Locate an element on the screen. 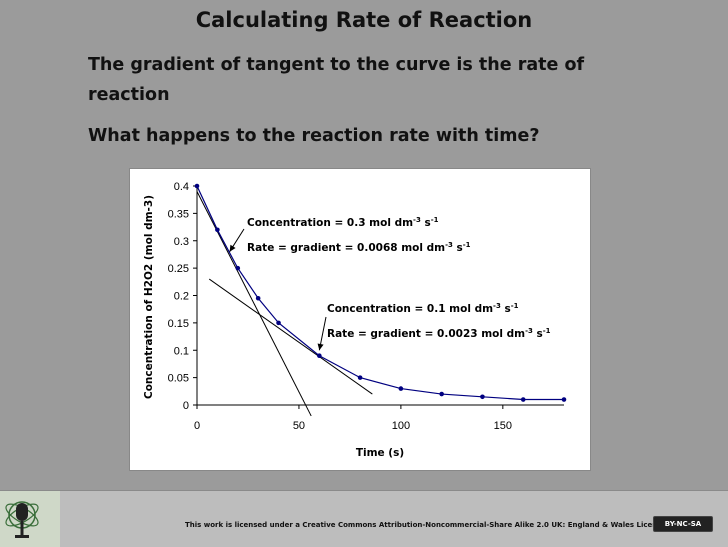 Image resolution: width=728 pixels, height=547 pixels. tangent-line is located at coordinates (290, 336).